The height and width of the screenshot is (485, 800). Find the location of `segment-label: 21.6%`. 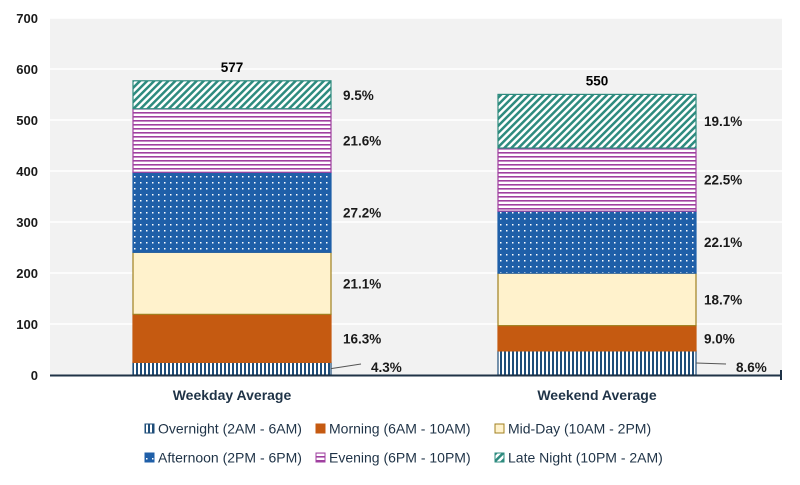

segment-label: 21.6% is located at coordinates (362, 141).